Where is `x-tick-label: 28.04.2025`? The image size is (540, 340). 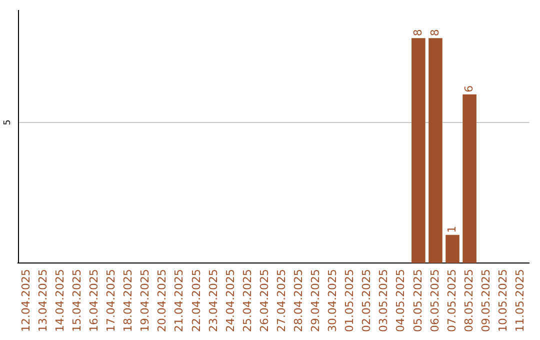
x-tick-label: 28.04.2025 is located at coordinates (299, 300).